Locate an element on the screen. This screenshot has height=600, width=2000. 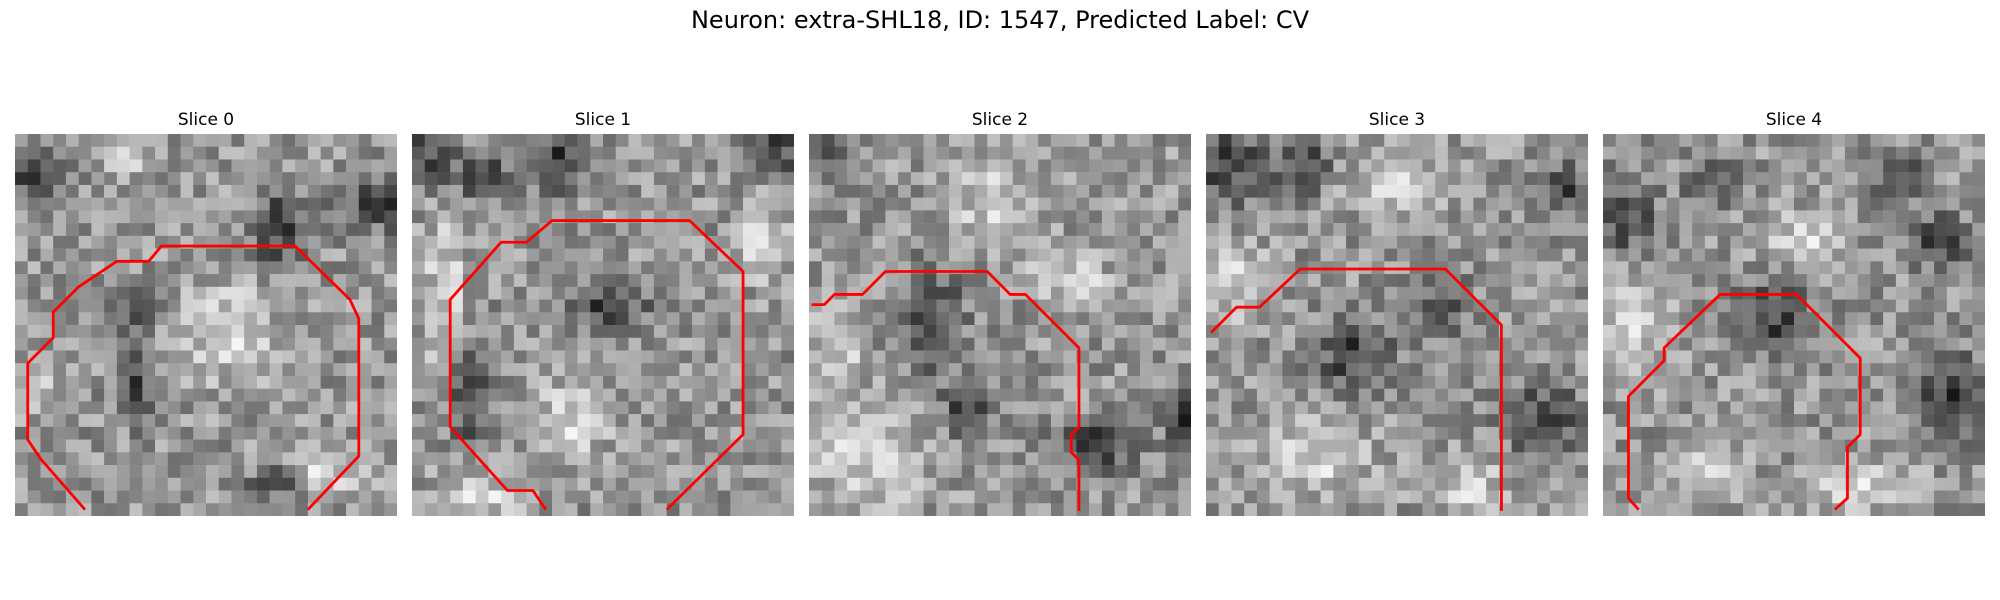
slice-panel-2: Slice 2 is located at coordinates (1000, 313).